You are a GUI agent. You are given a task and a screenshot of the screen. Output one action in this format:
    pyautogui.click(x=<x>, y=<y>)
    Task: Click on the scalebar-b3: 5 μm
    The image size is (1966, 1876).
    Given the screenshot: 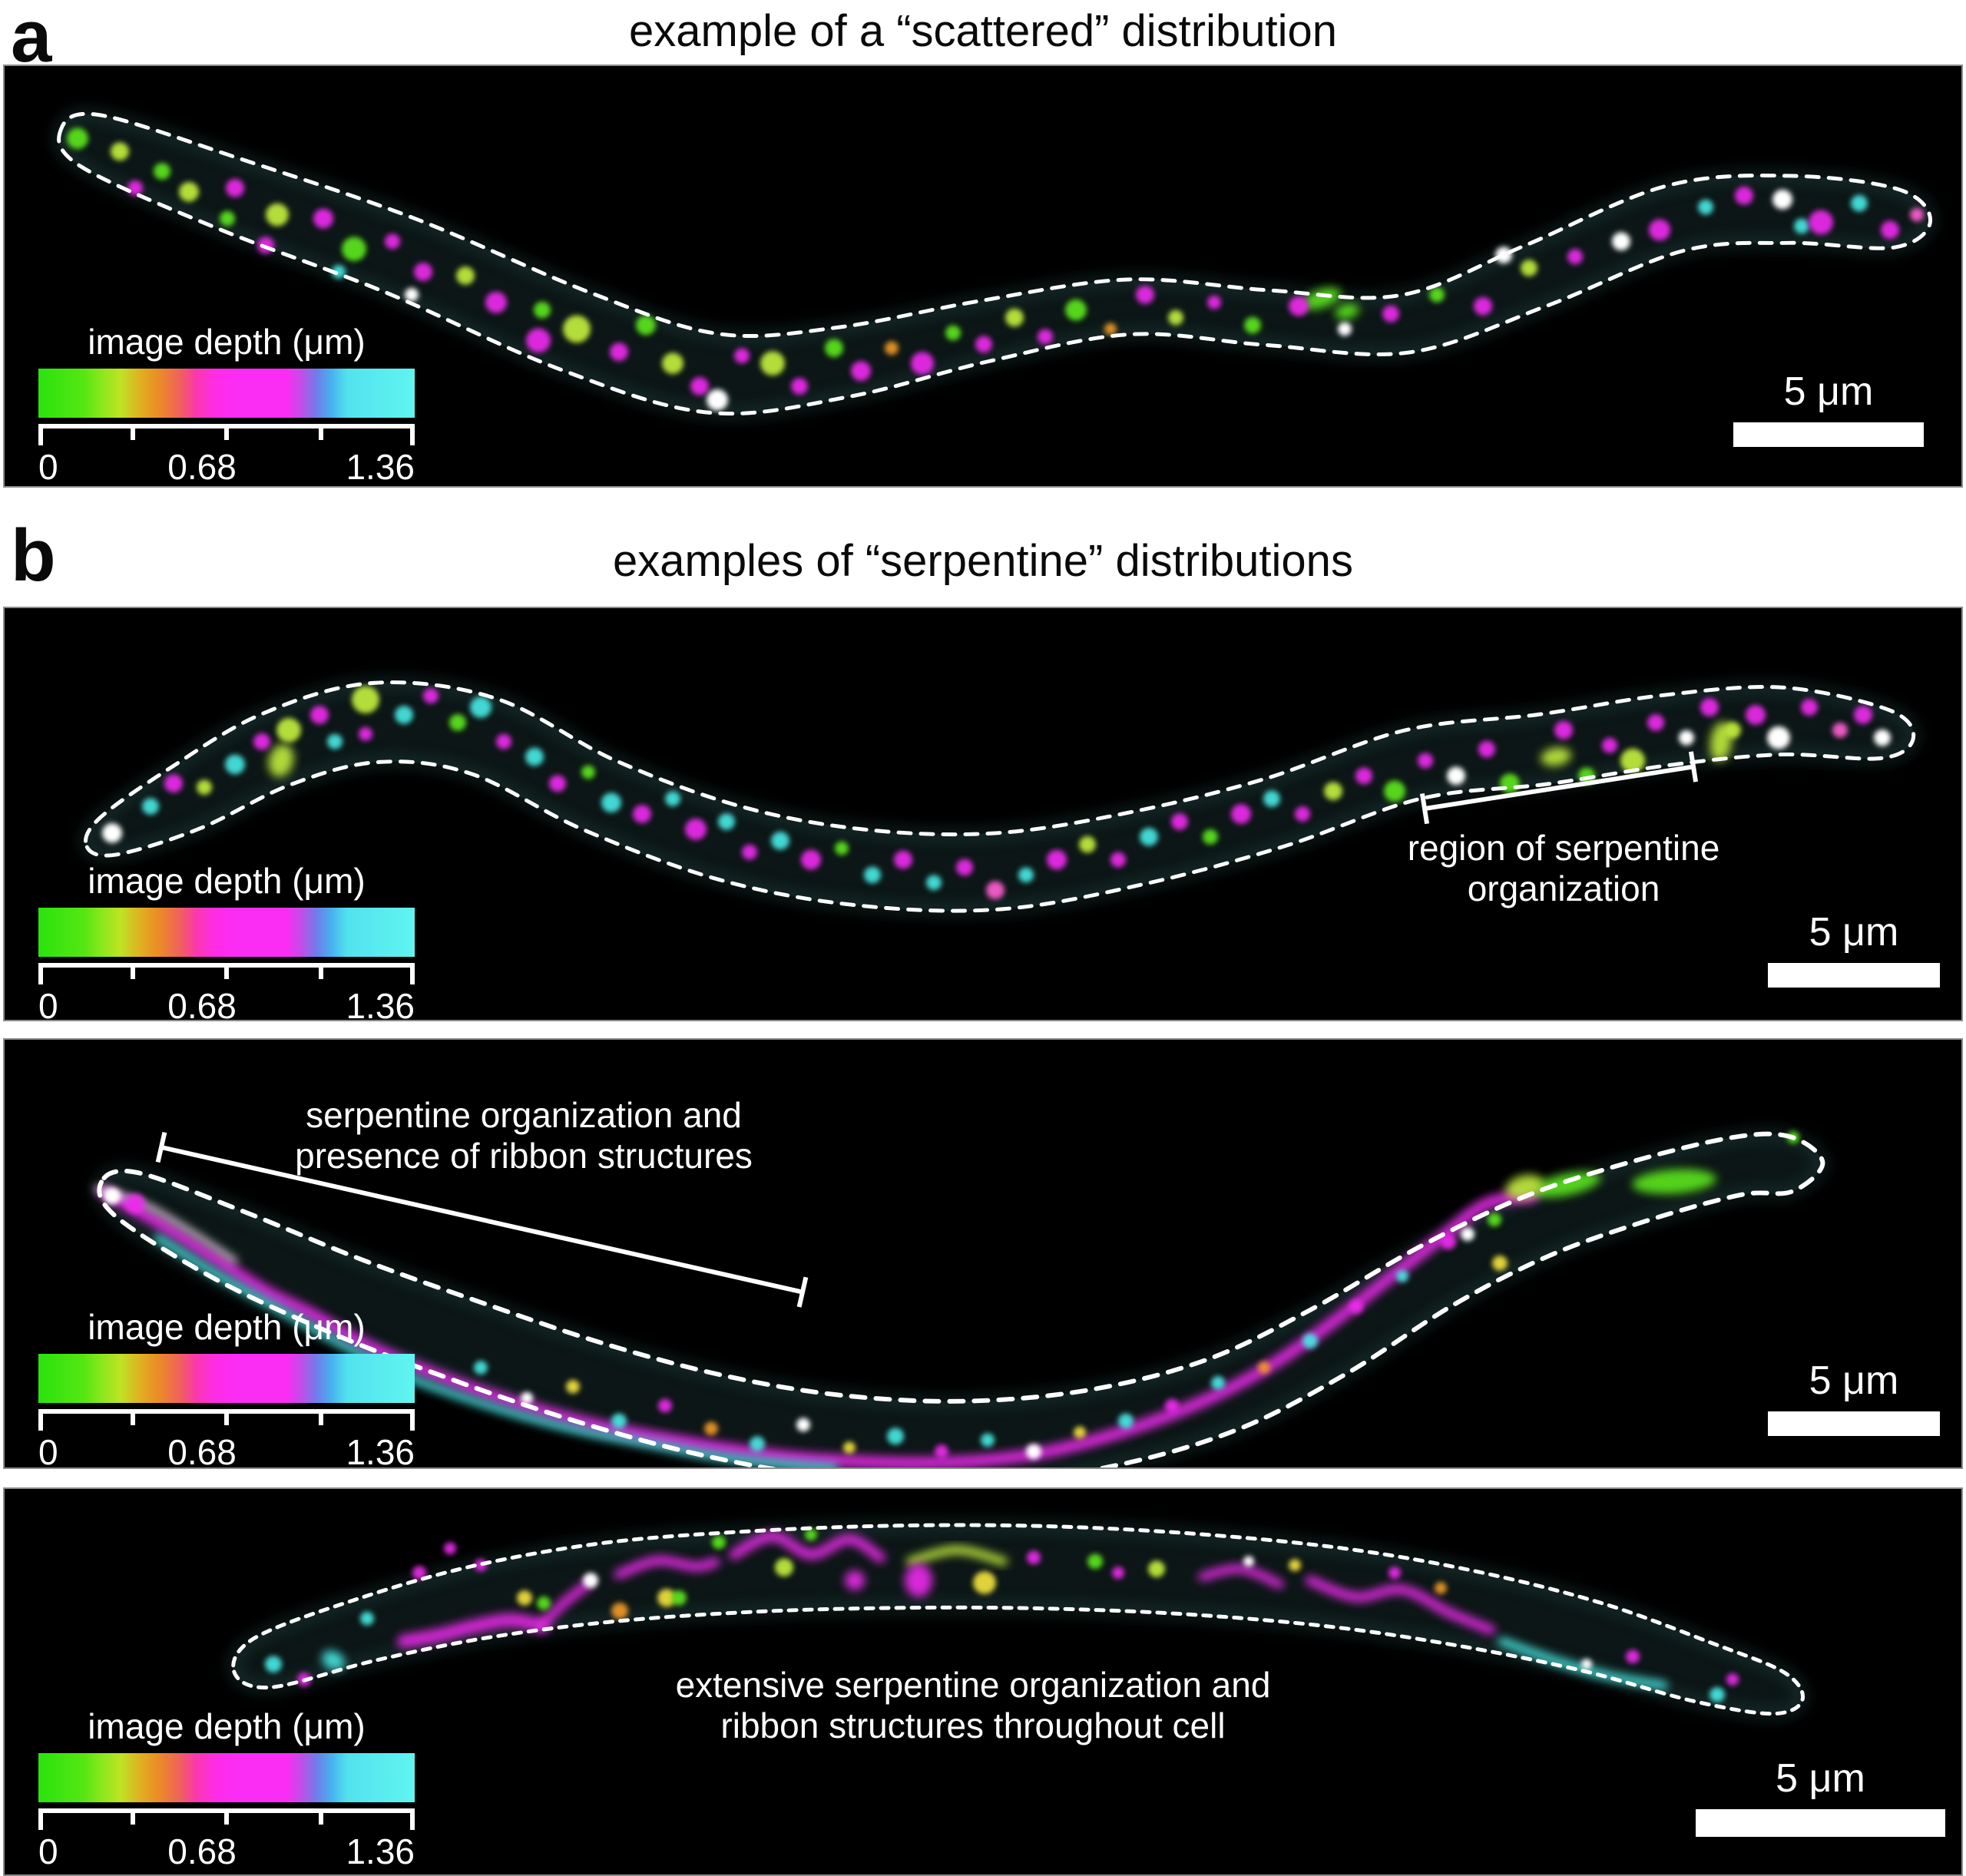 What is the action you would take?
    pyautogui.click(x=1821, y=1797)
    